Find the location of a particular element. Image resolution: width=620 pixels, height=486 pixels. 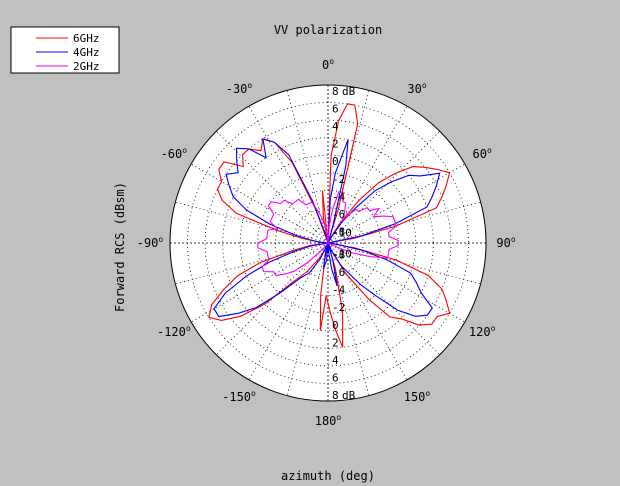

angle-tick-label: -30o is located at coordinates (239, 88).